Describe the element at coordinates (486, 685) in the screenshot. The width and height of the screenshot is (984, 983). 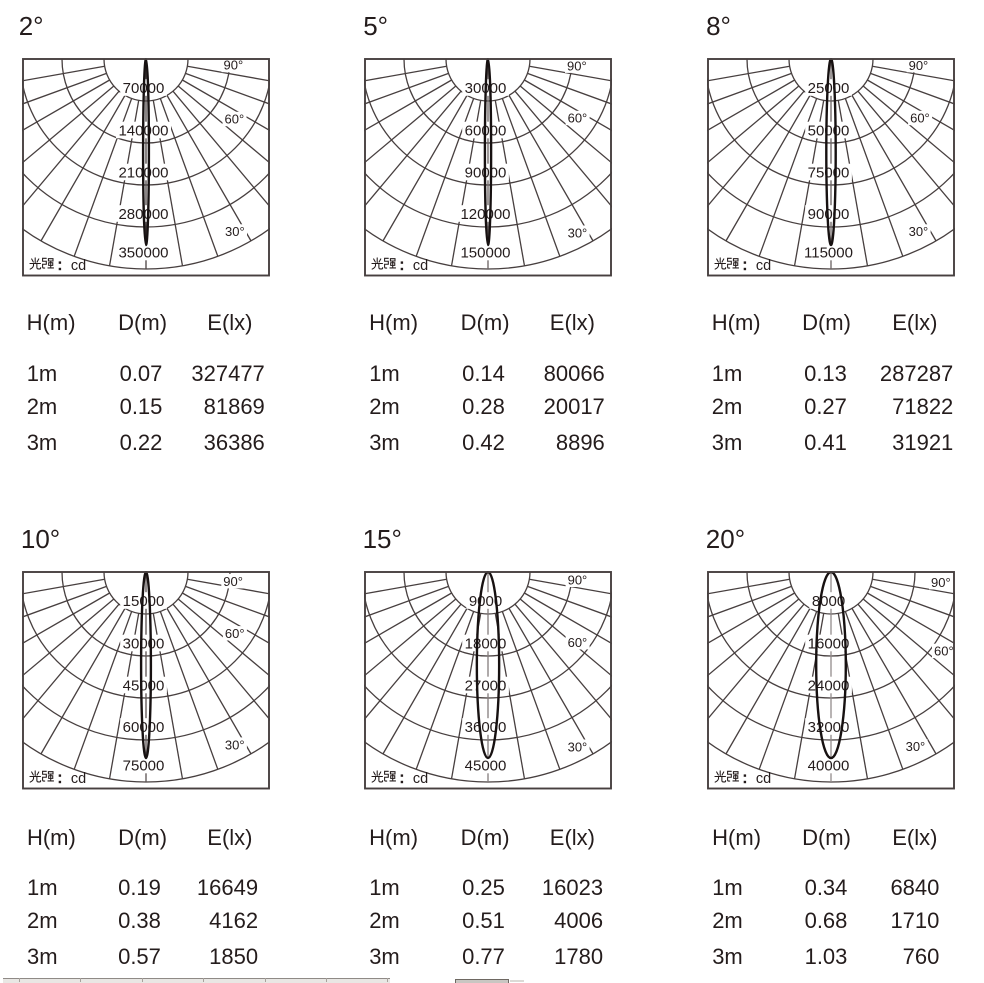
I see `svg-text: 27000` at that location.